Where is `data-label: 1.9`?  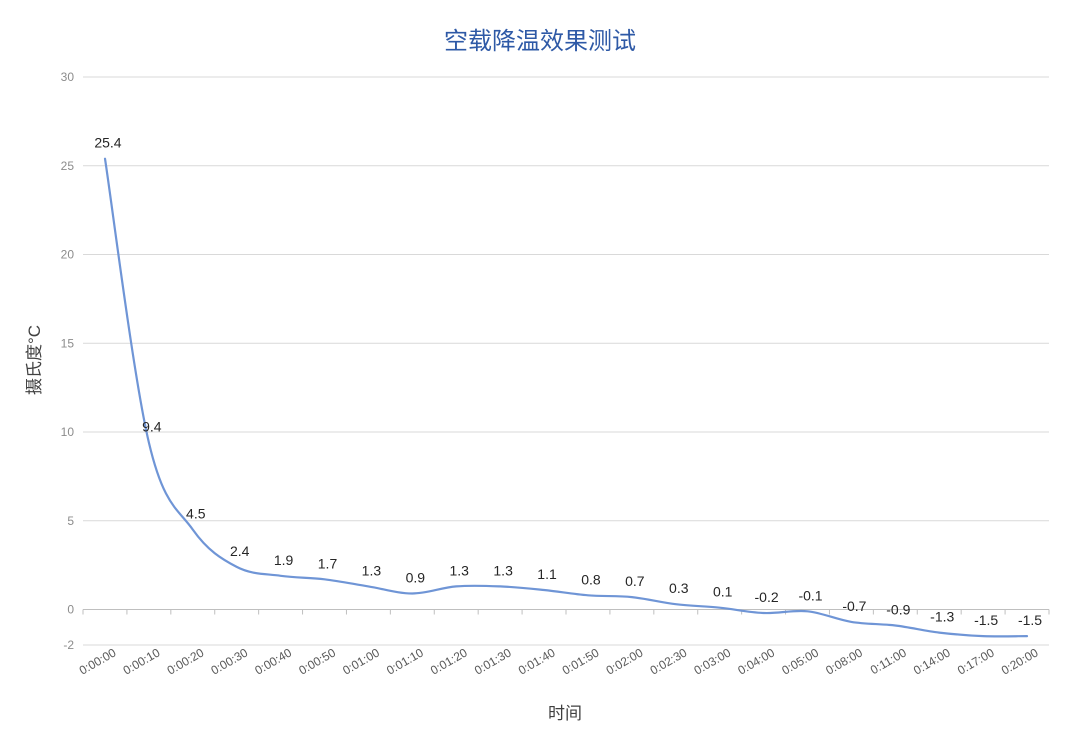 data-label: 1.9 is located at coordinates (284, 560).